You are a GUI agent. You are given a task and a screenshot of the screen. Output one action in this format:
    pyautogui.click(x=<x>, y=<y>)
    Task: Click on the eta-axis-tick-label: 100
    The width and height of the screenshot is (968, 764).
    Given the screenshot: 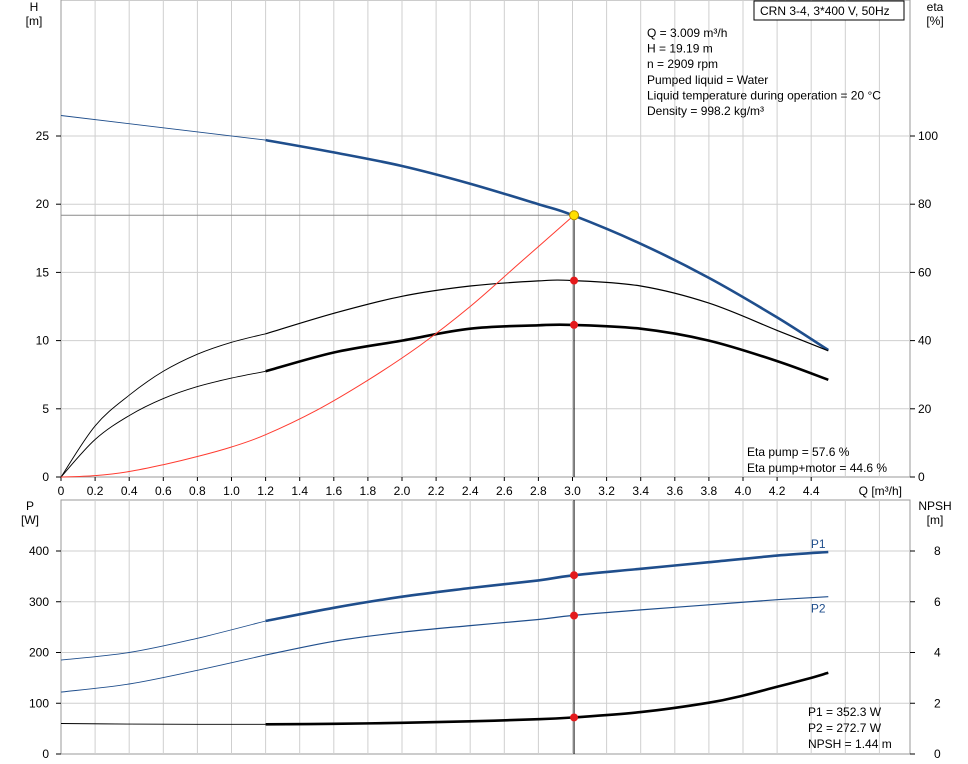 What is the action you would take?
    pyautogui.click(x=928, y=136)
    